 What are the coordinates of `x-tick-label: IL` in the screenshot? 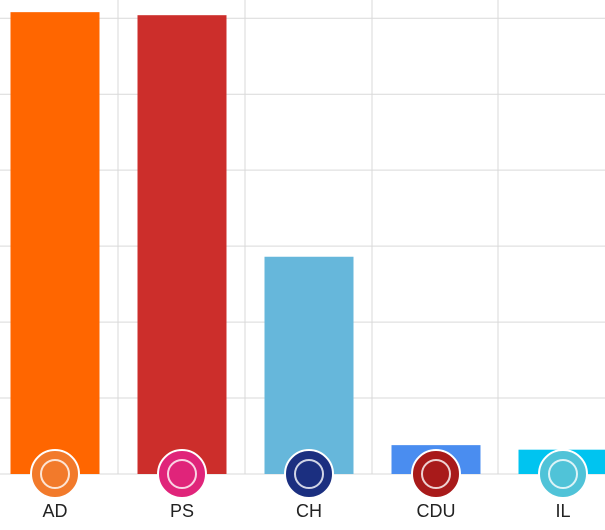 It's located at (562, 511).